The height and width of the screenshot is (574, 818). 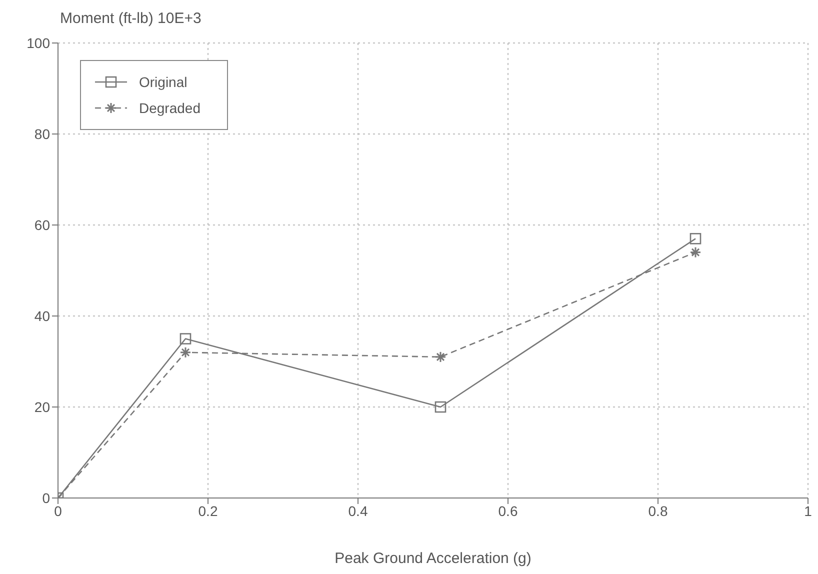 I want to click on y-axis-title: Moment (ft-lb) 10E+3, so click(x=131, y=18).